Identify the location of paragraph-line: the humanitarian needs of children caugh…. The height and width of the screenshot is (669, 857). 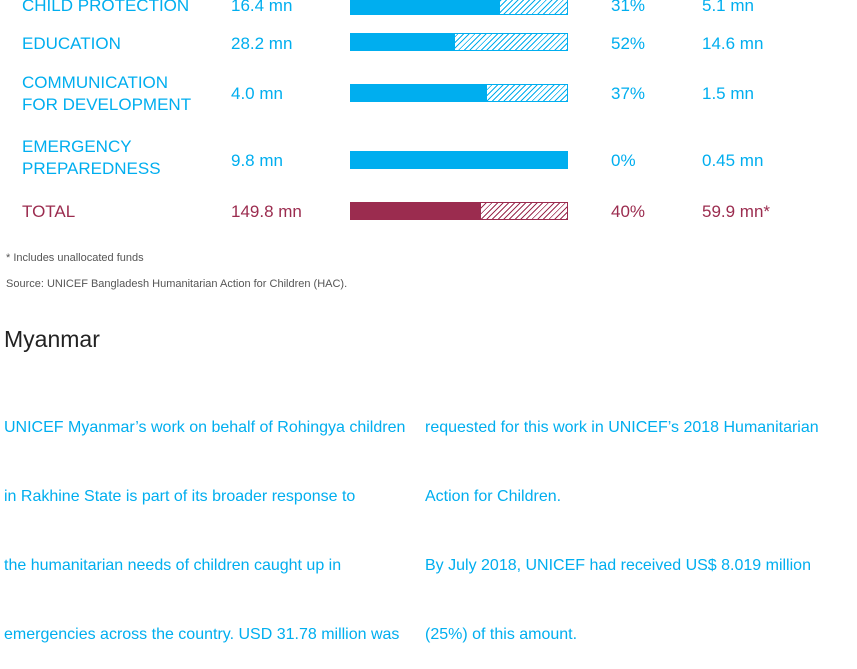
(173, 565).